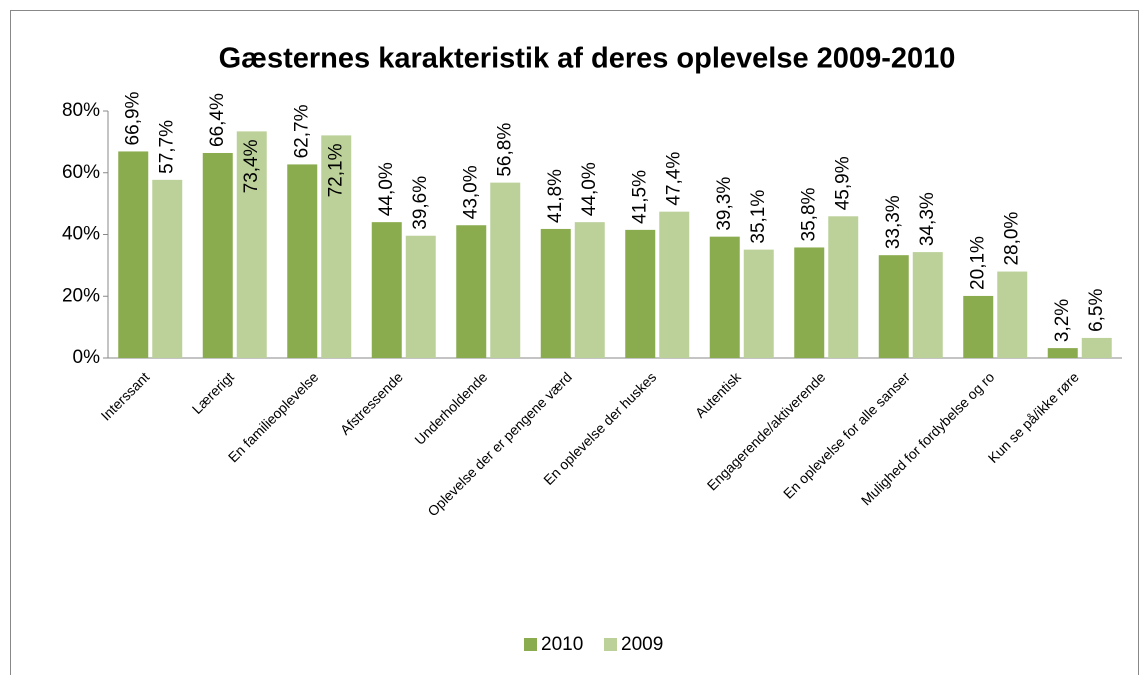 The width and height of the screenshot is (1148, 675). I want to click on y-tick-label: 40%, so click(81, 234).